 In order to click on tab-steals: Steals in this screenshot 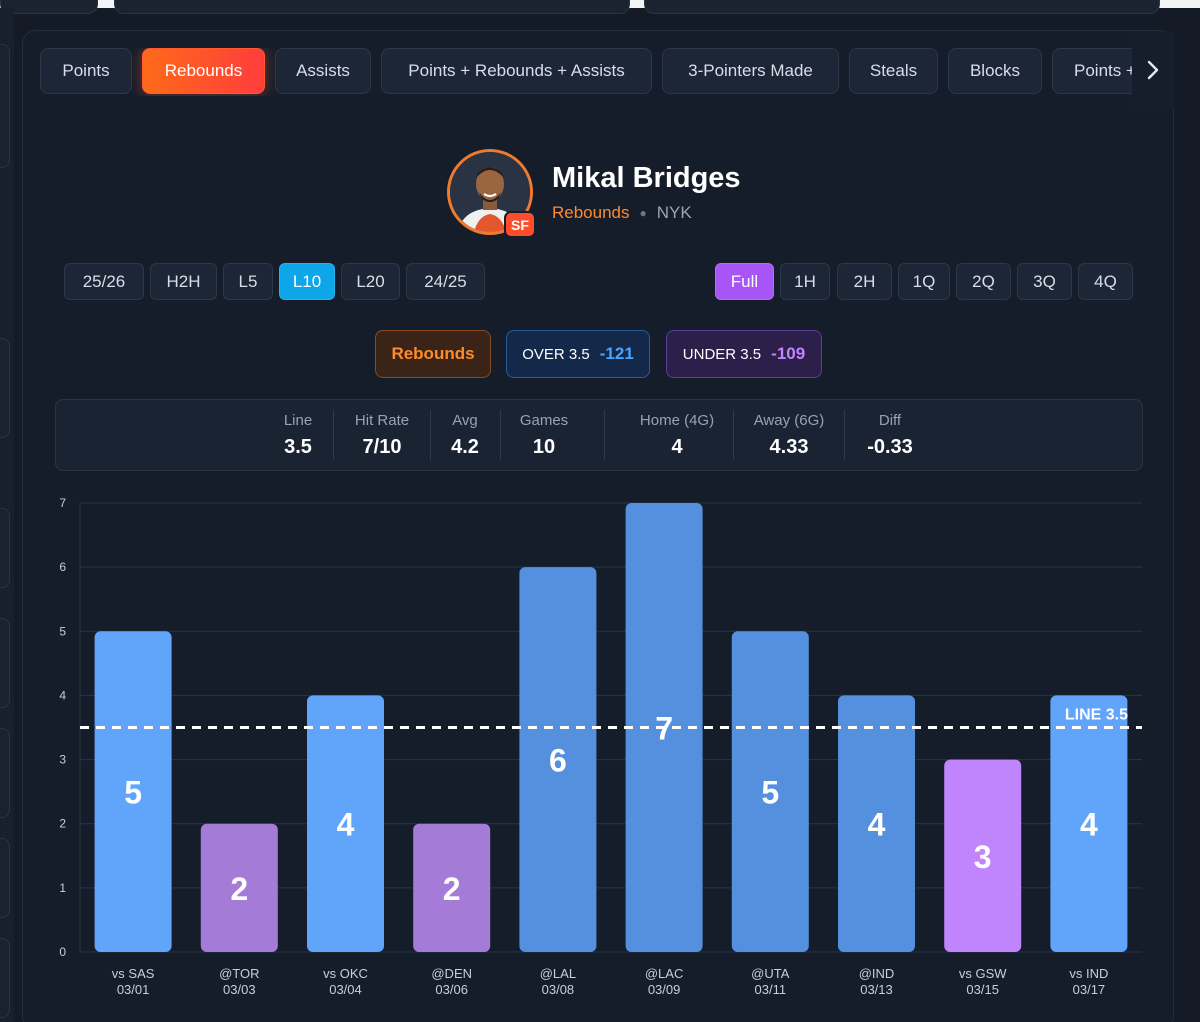, I will do `click(893, 71)`.